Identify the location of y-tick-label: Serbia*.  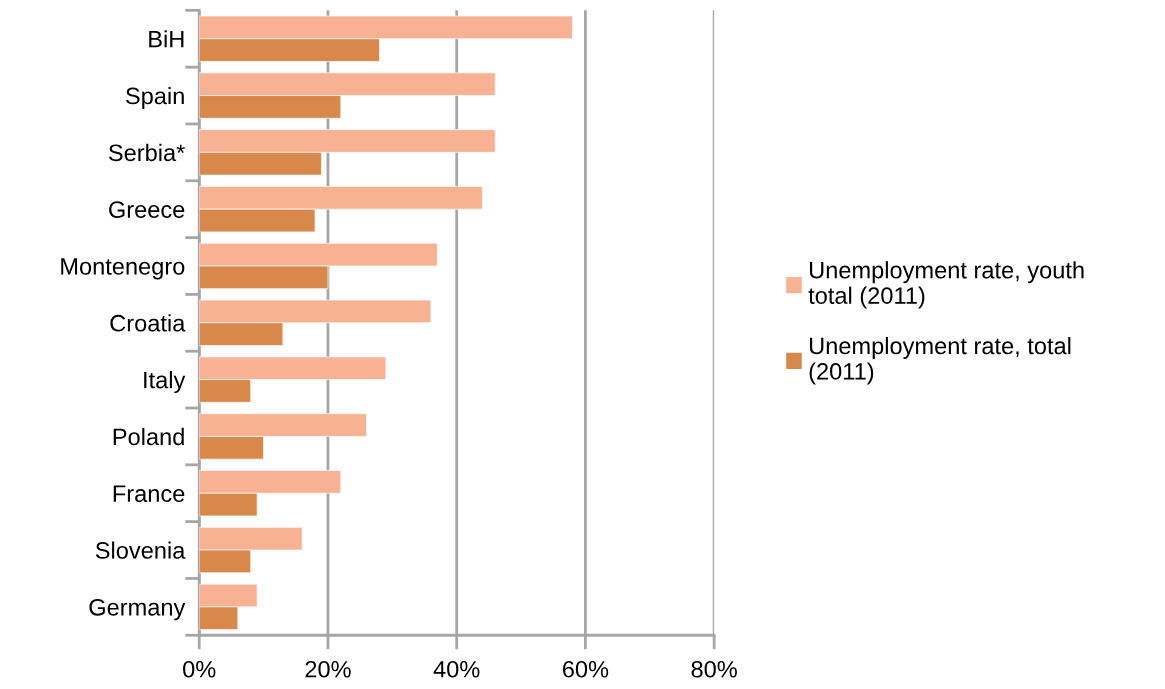
(146, 152).